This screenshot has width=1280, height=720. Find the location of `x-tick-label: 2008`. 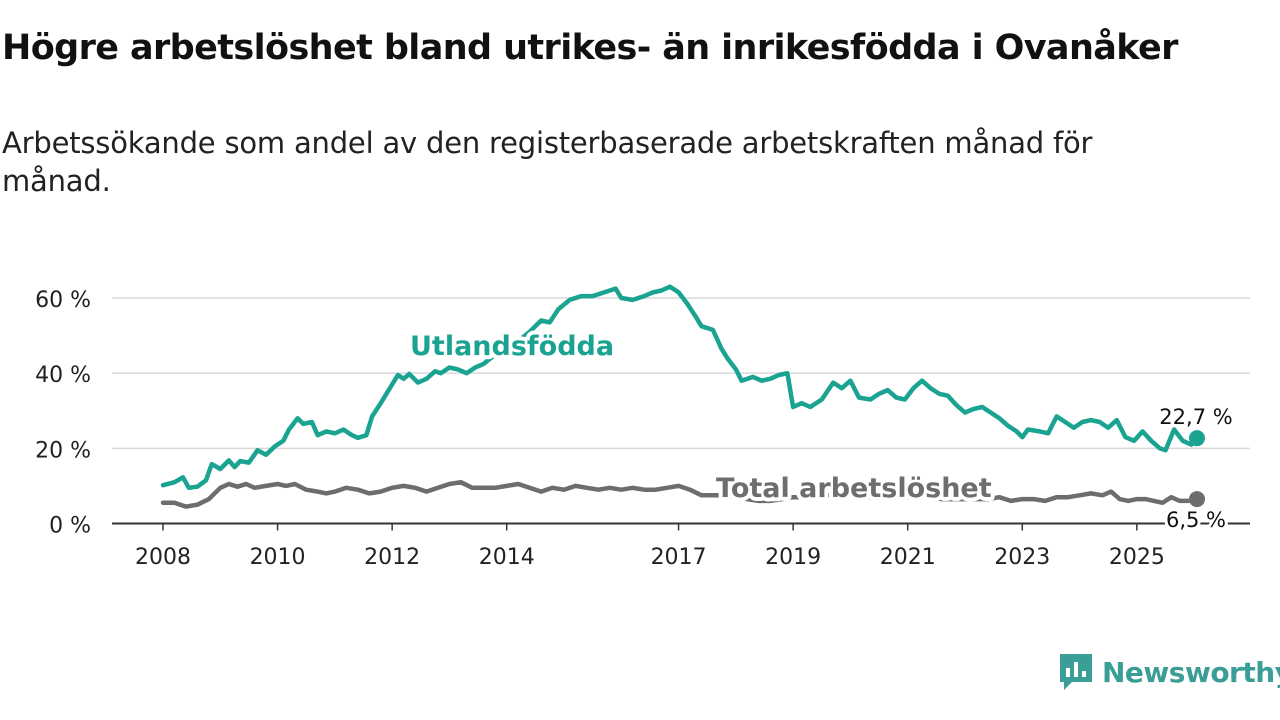

x-tick-label: 2008 is located at coordinates (163, 557).